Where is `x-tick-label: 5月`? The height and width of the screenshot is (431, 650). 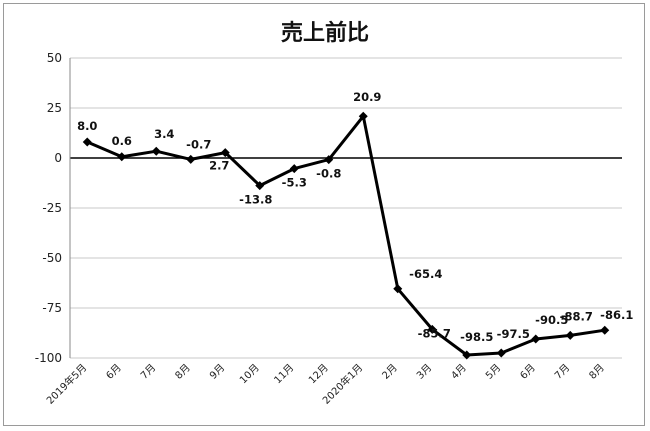
x-tick-label: 5月 is located at coordinates (493, 372).